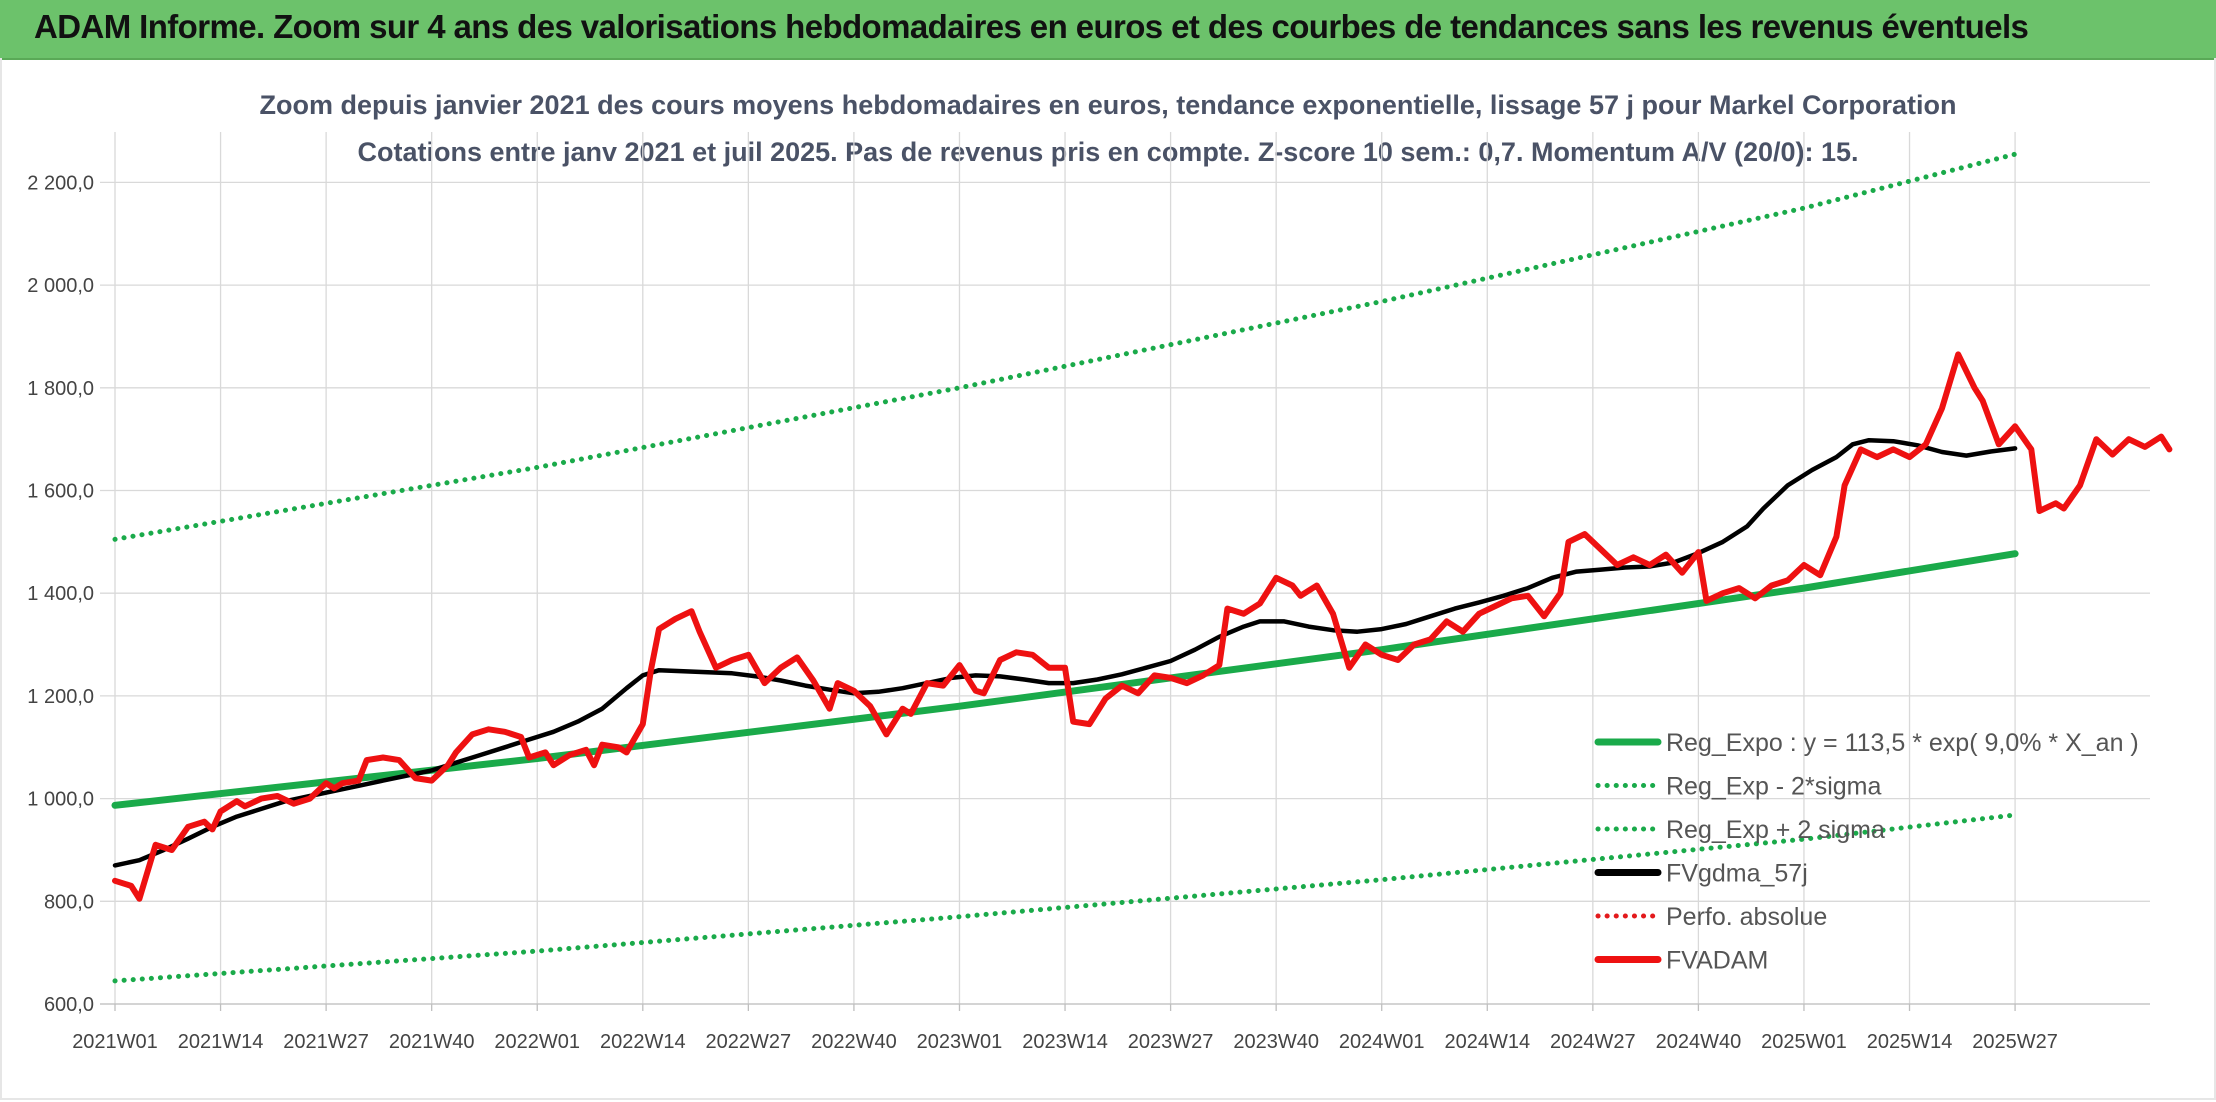 The image size is (2216, 1102). Describe the element at coordinates (1593, 1042) in the screenshot. I see `x-tick-label: 2024W27` at that location.